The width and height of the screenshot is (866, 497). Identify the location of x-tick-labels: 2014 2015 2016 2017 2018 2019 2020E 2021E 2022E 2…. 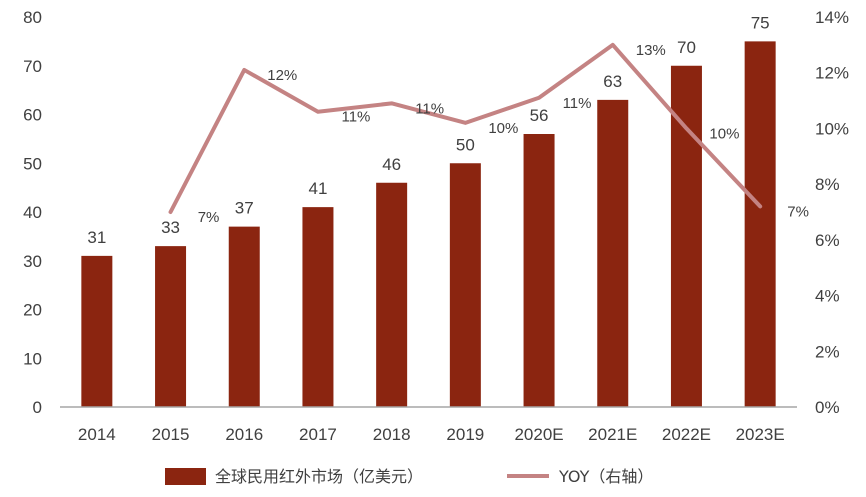
(431, 434).